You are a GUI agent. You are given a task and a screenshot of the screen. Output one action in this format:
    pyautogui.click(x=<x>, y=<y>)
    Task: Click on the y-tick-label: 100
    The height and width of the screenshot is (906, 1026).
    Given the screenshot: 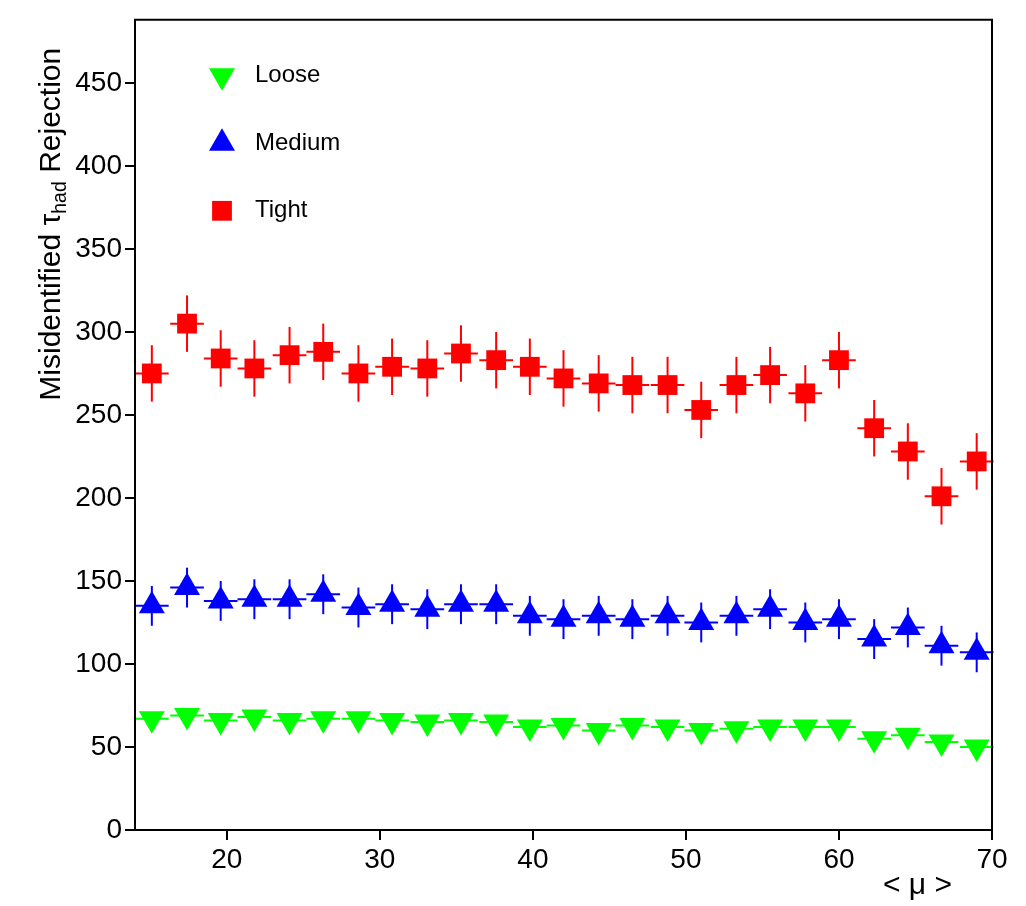 What is the action you would take?
    pyautogui.click(x=98, y=662)
    